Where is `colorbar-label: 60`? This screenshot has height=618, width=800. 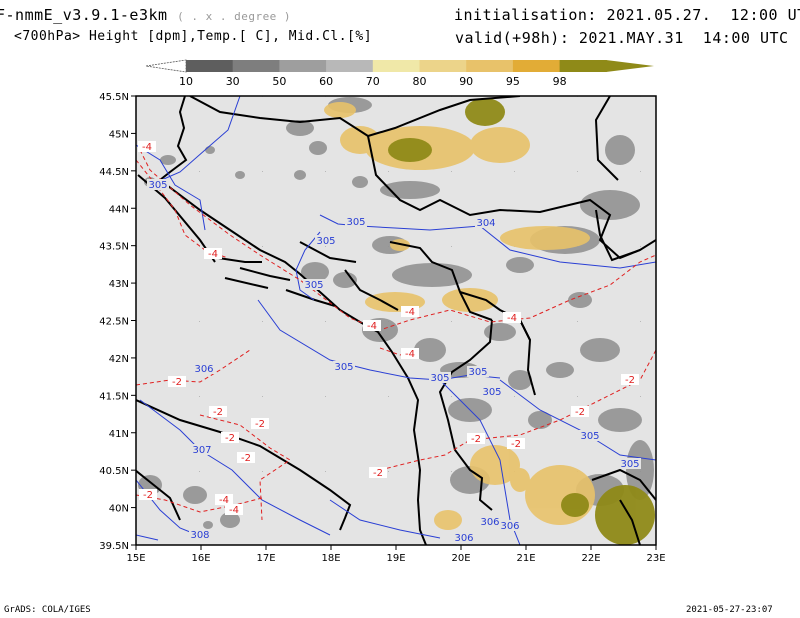 colorbar-label: 60 is located at coordinates (326, 81).